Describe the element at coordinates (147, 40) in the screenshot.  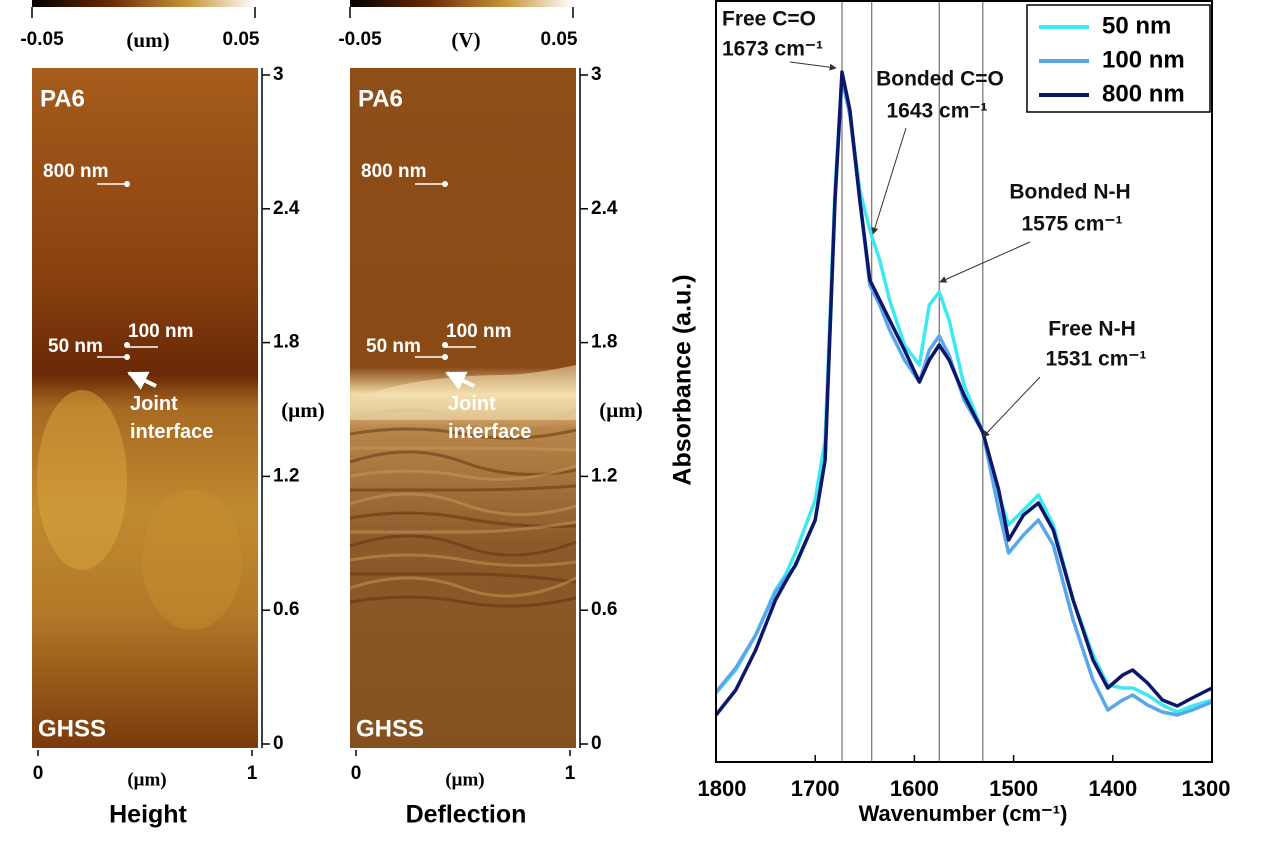
I see `colorbar-label: (um)` at that location.